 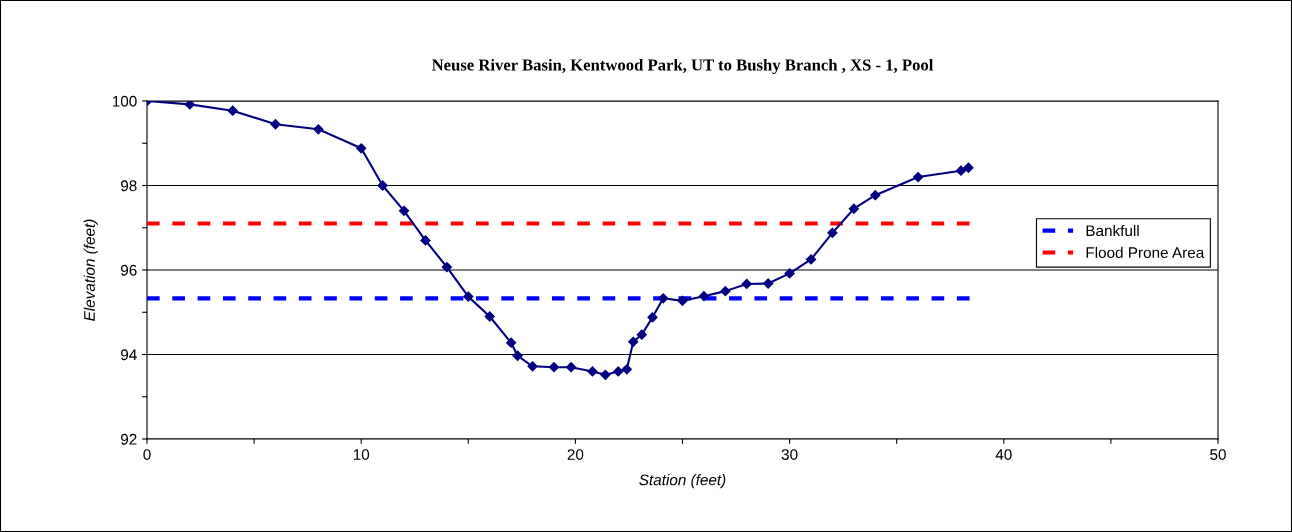 I want to click on legend-label: Flood Prone Area, so click(x=1145, y=252).